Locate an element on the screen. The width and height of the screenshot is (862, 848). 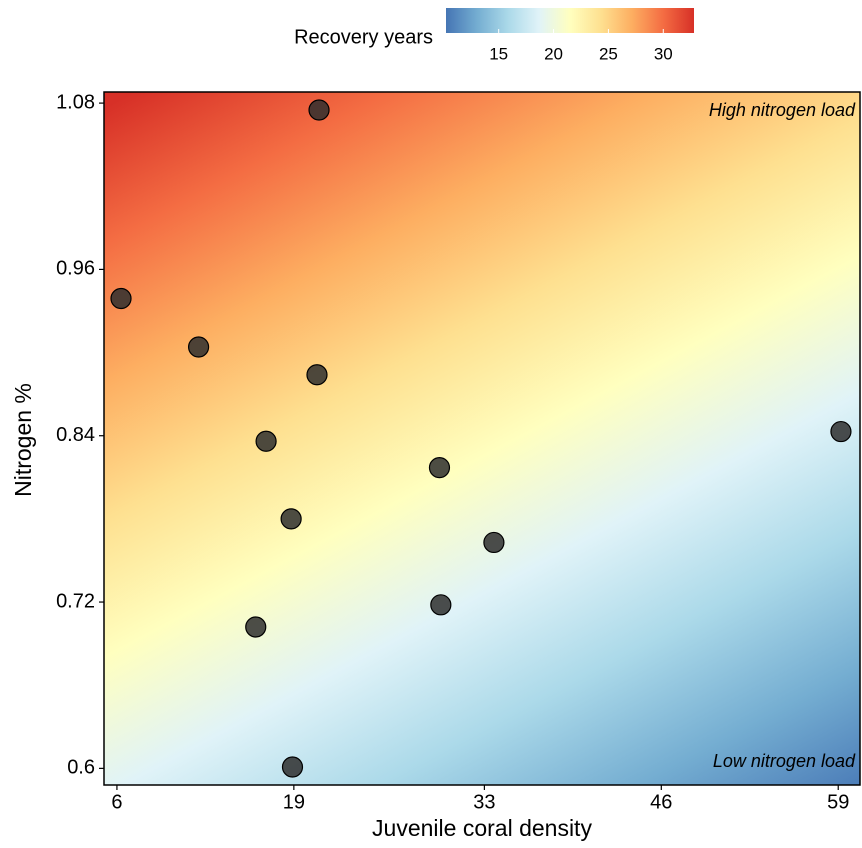
x-tick-label: 33 is located at coordinates (484, 802).